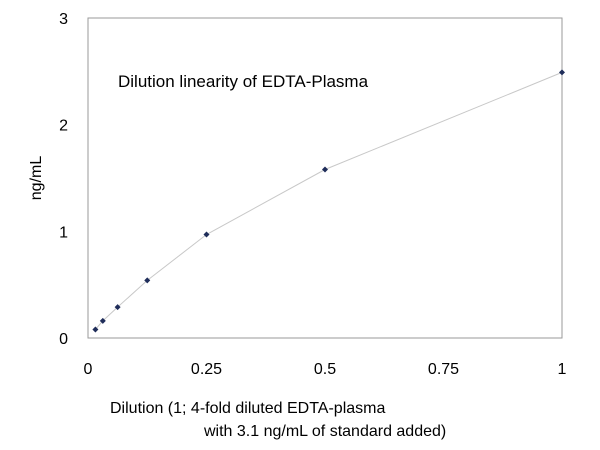  Describe the element at coordinates (63, 179) in the screenshot. I see `y-tick-labels: 0 1 2 3` at that location.